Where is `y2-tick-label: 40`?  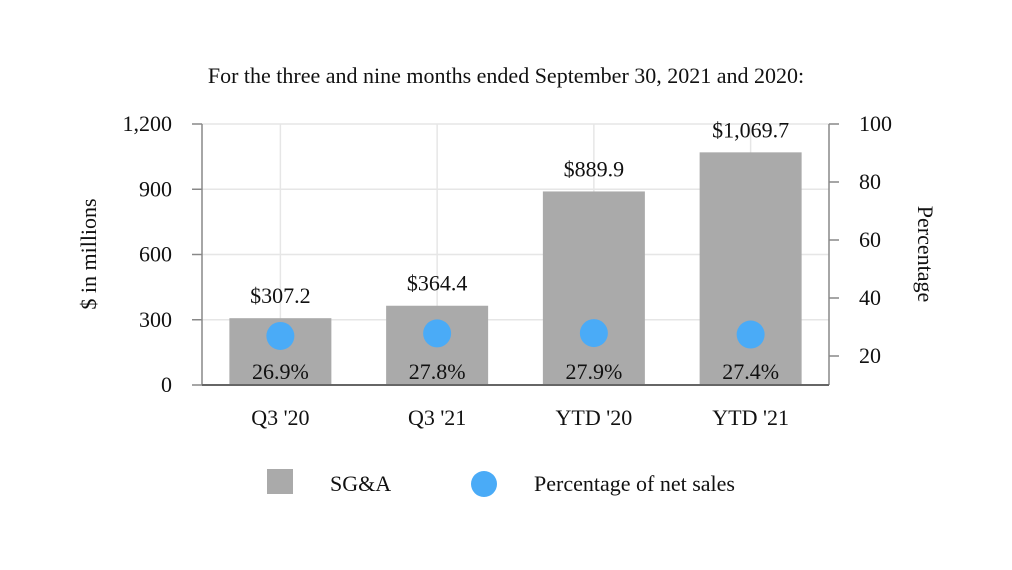 y2-tick-label: 40 is located at coordinates (870, 297).